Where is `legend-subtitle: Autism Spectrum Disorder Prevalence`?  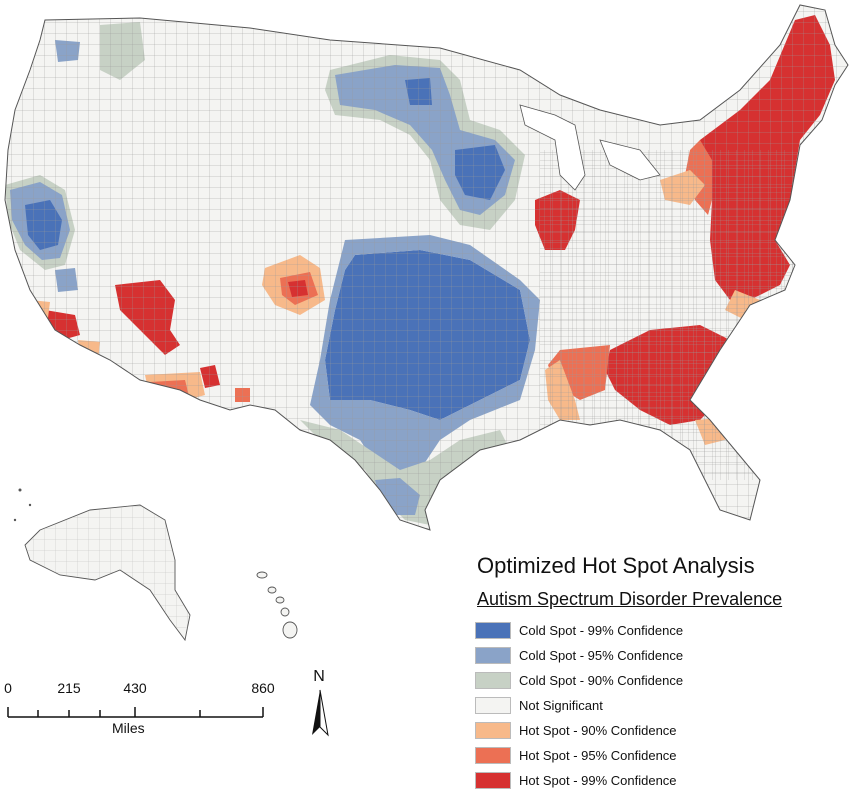
legend-subtitle: Autism Spectrum Disorder Prevalence is located at coordinates (630, 599).